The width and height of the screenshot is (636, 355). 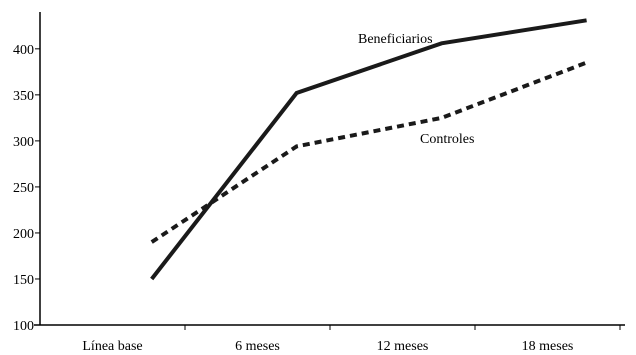 I want to click on x-ticks: Línea base 6 meses 12 meses 18 meses, so click(x=351, y=339).